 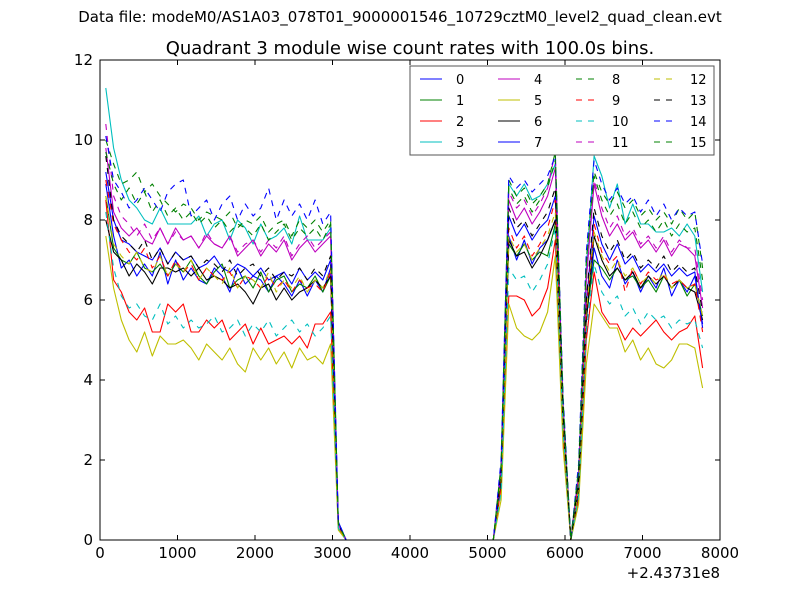 What do you see at coordinates (538, 101) in the screenshot?
I see `legend-label-5: 5` at bounding box center [538, 101].